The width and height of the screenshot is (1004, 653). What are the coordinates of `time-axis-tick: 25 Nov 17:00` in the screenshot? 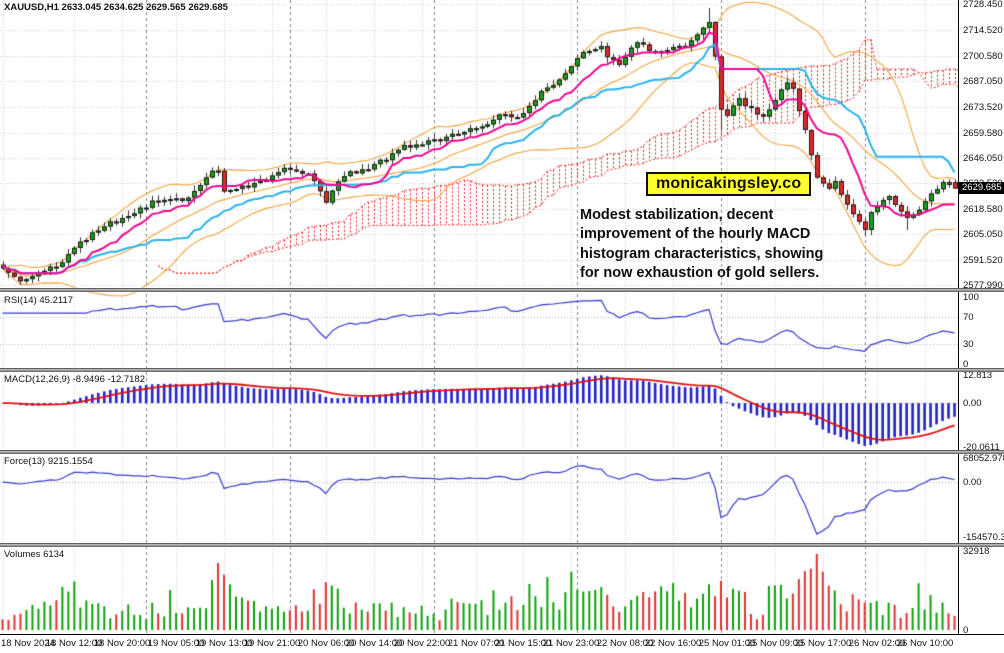 It's located at (823, 643).